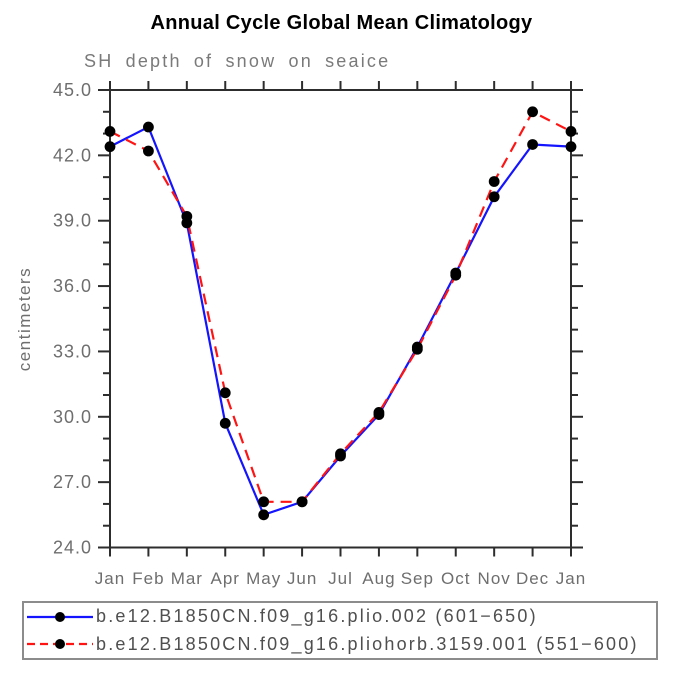 The width and height of the screenshot is (683, 682). Describe the element at coordinates (72, 221) in the screenshot. I see `y-tick-label: 39.0` at that location.